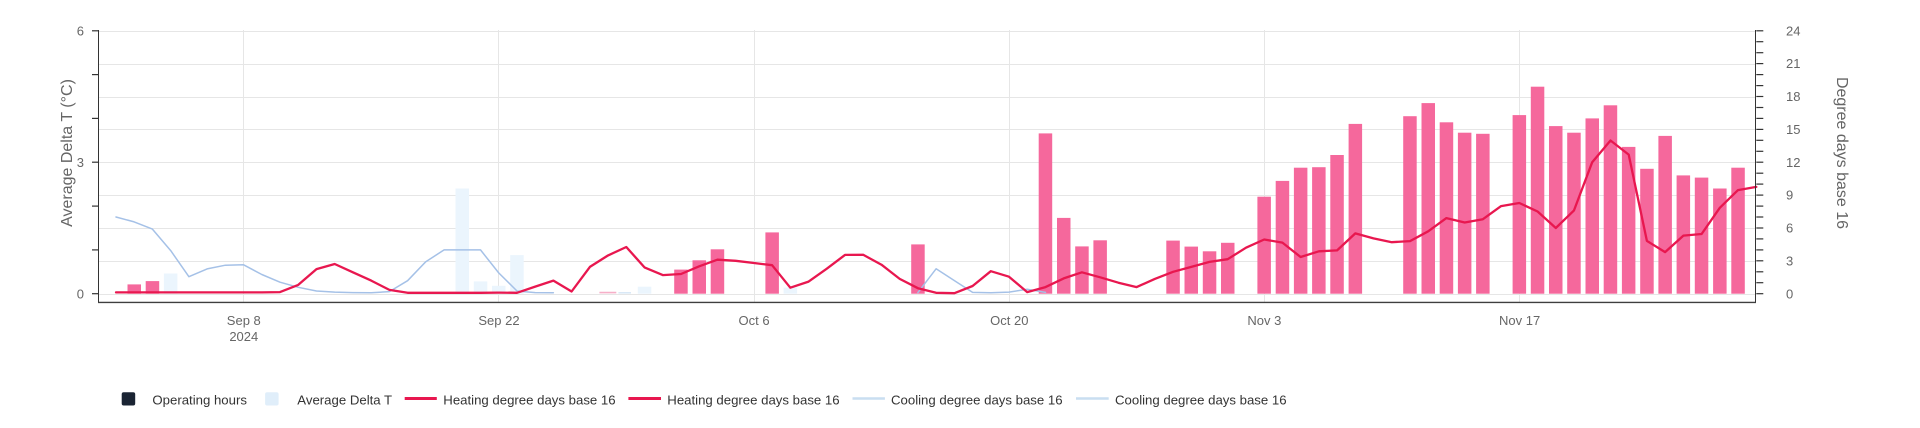 This screenshot has width=1920, height=428. I want to click on svg-text: Operating hours, so click(199, 399).